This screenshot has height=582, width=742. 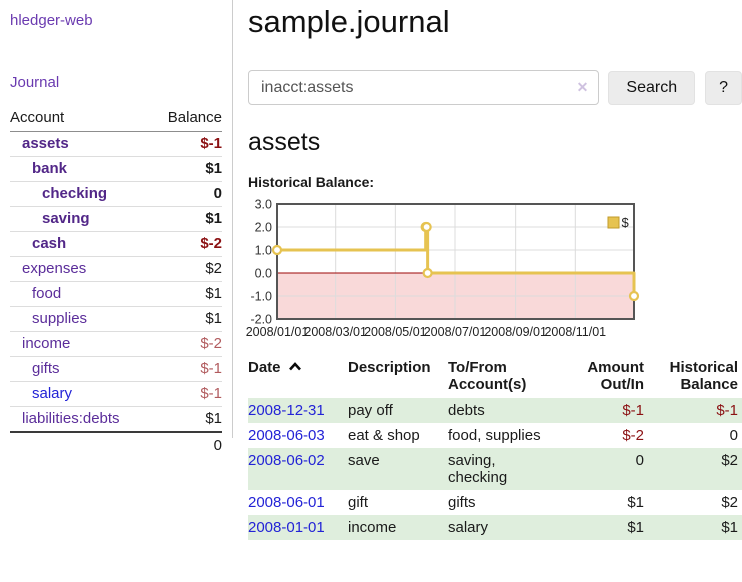 I want to click on column-amount: Amount Out/In, so click(x=615, y=376).